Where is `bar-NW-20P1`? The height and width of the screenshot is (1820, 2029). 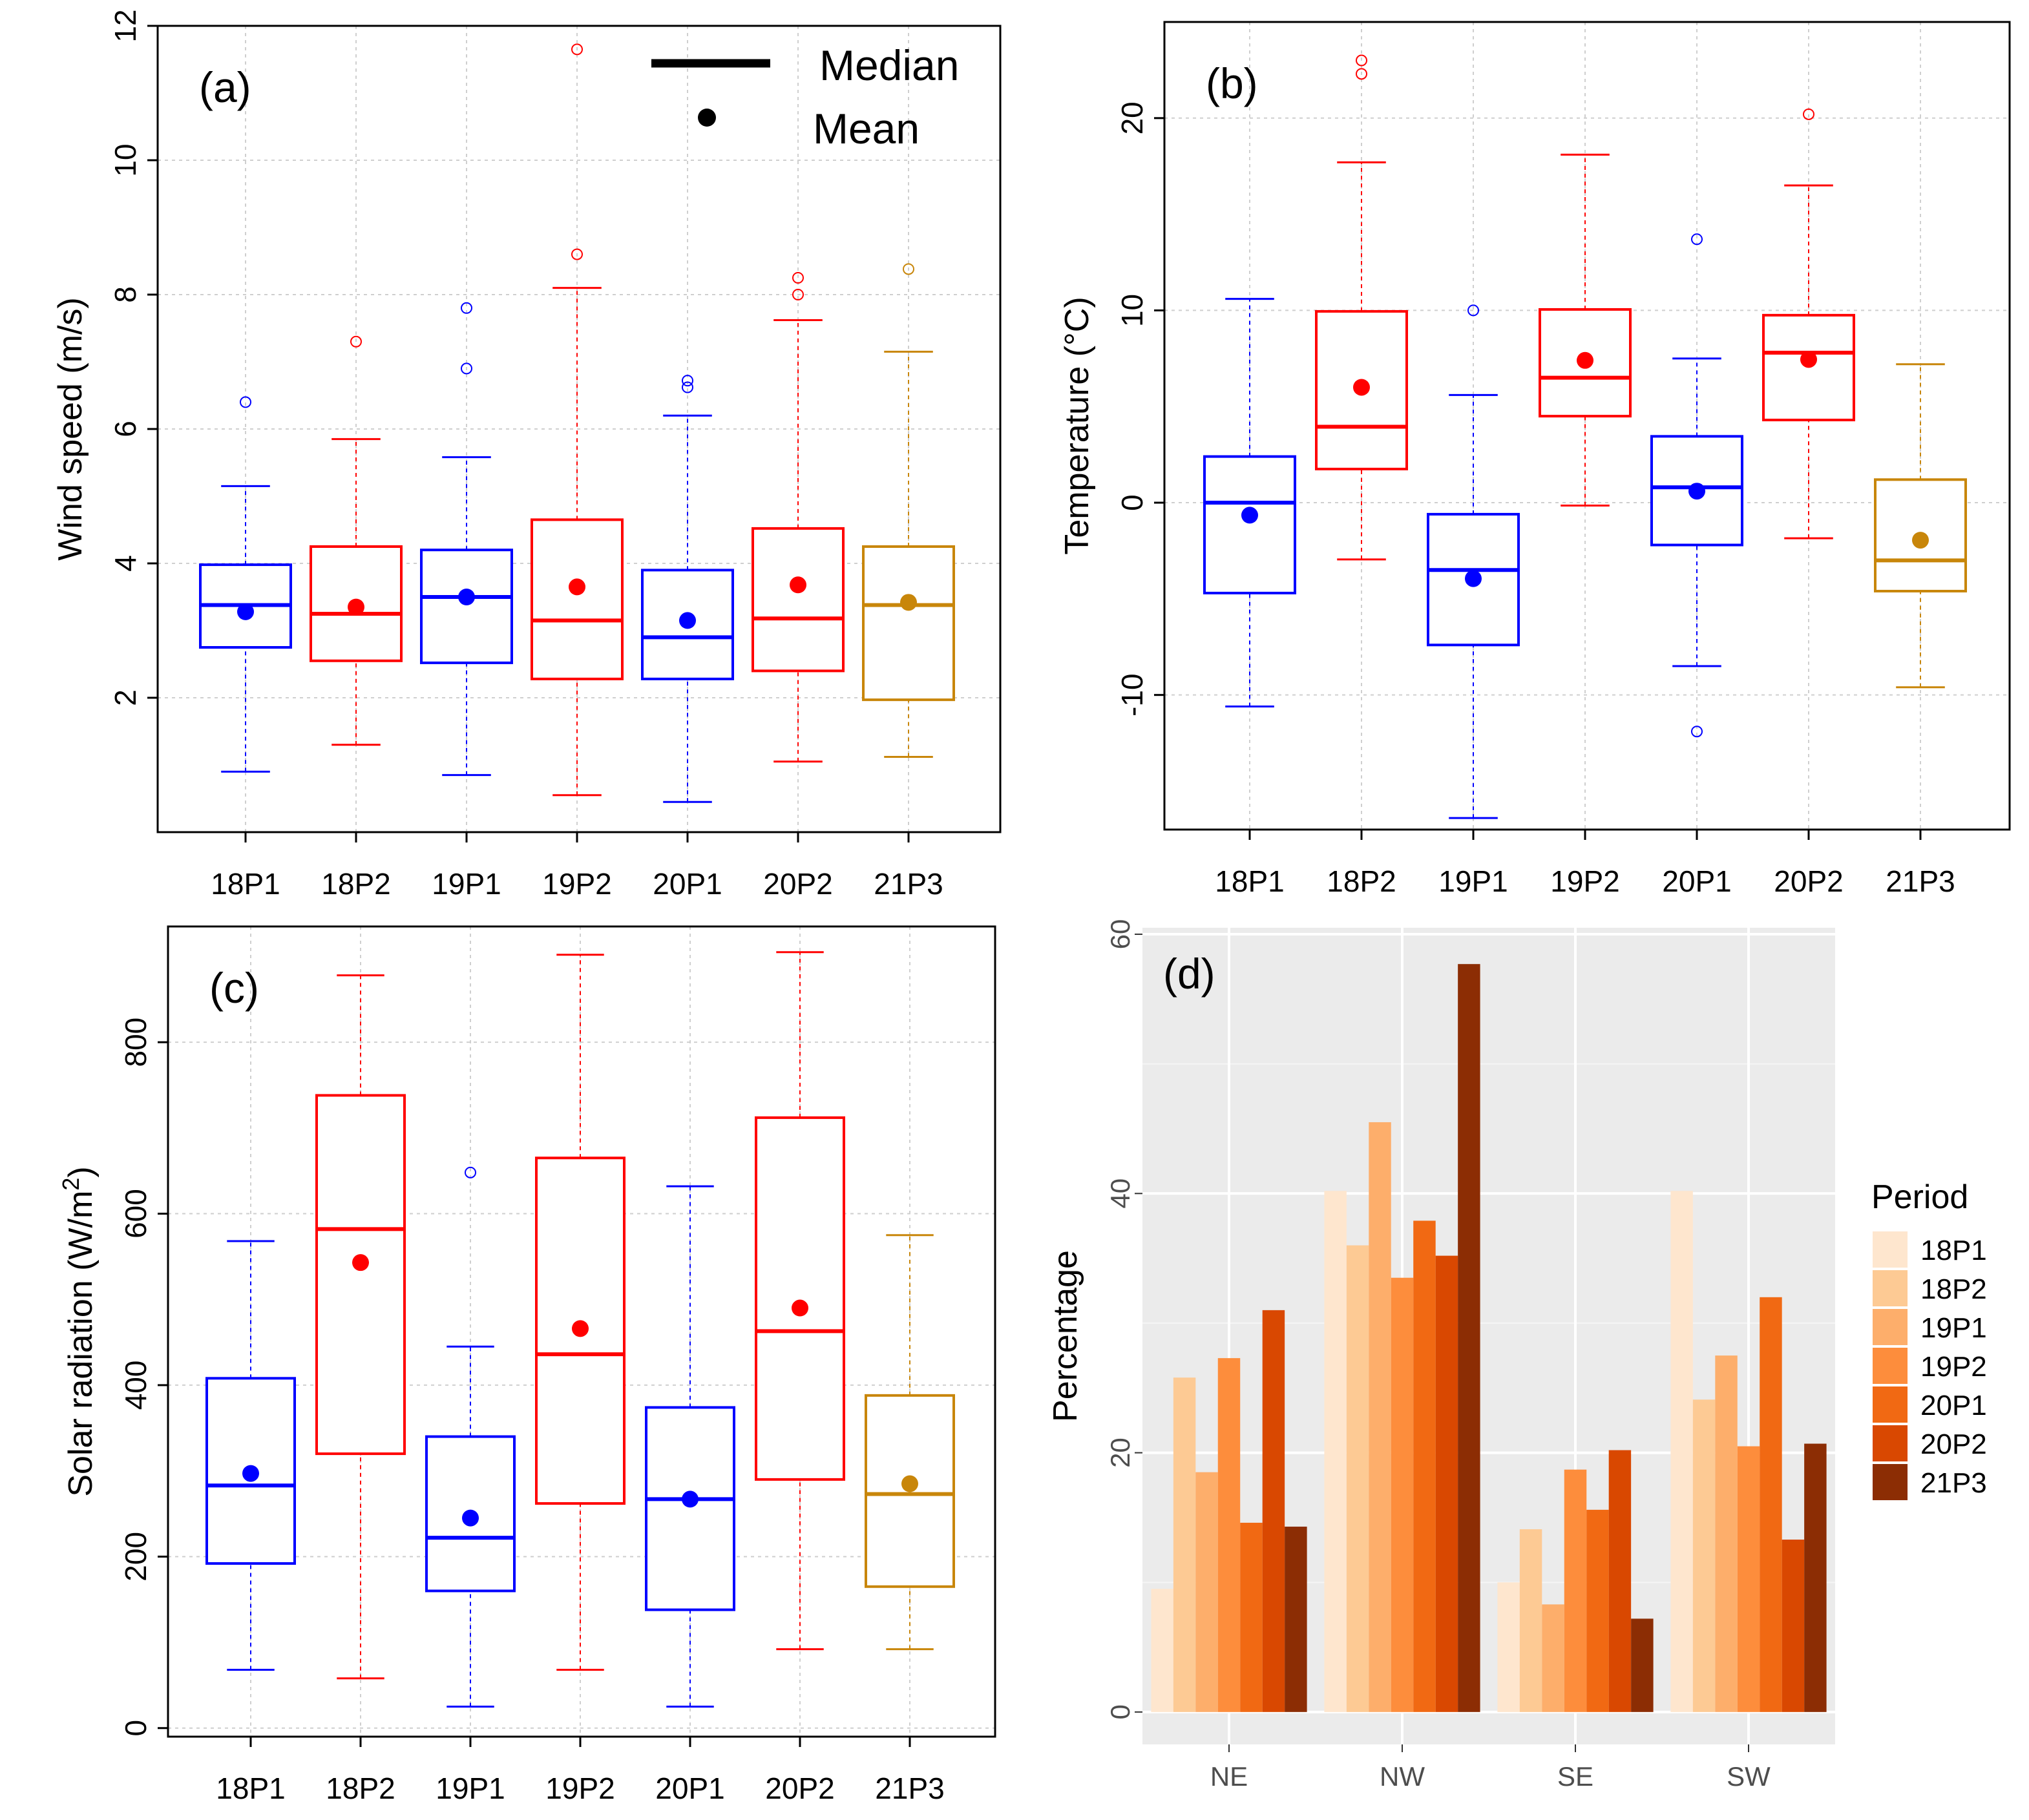 bar-NW-20P1 is located at coordinates (1425, 1466).